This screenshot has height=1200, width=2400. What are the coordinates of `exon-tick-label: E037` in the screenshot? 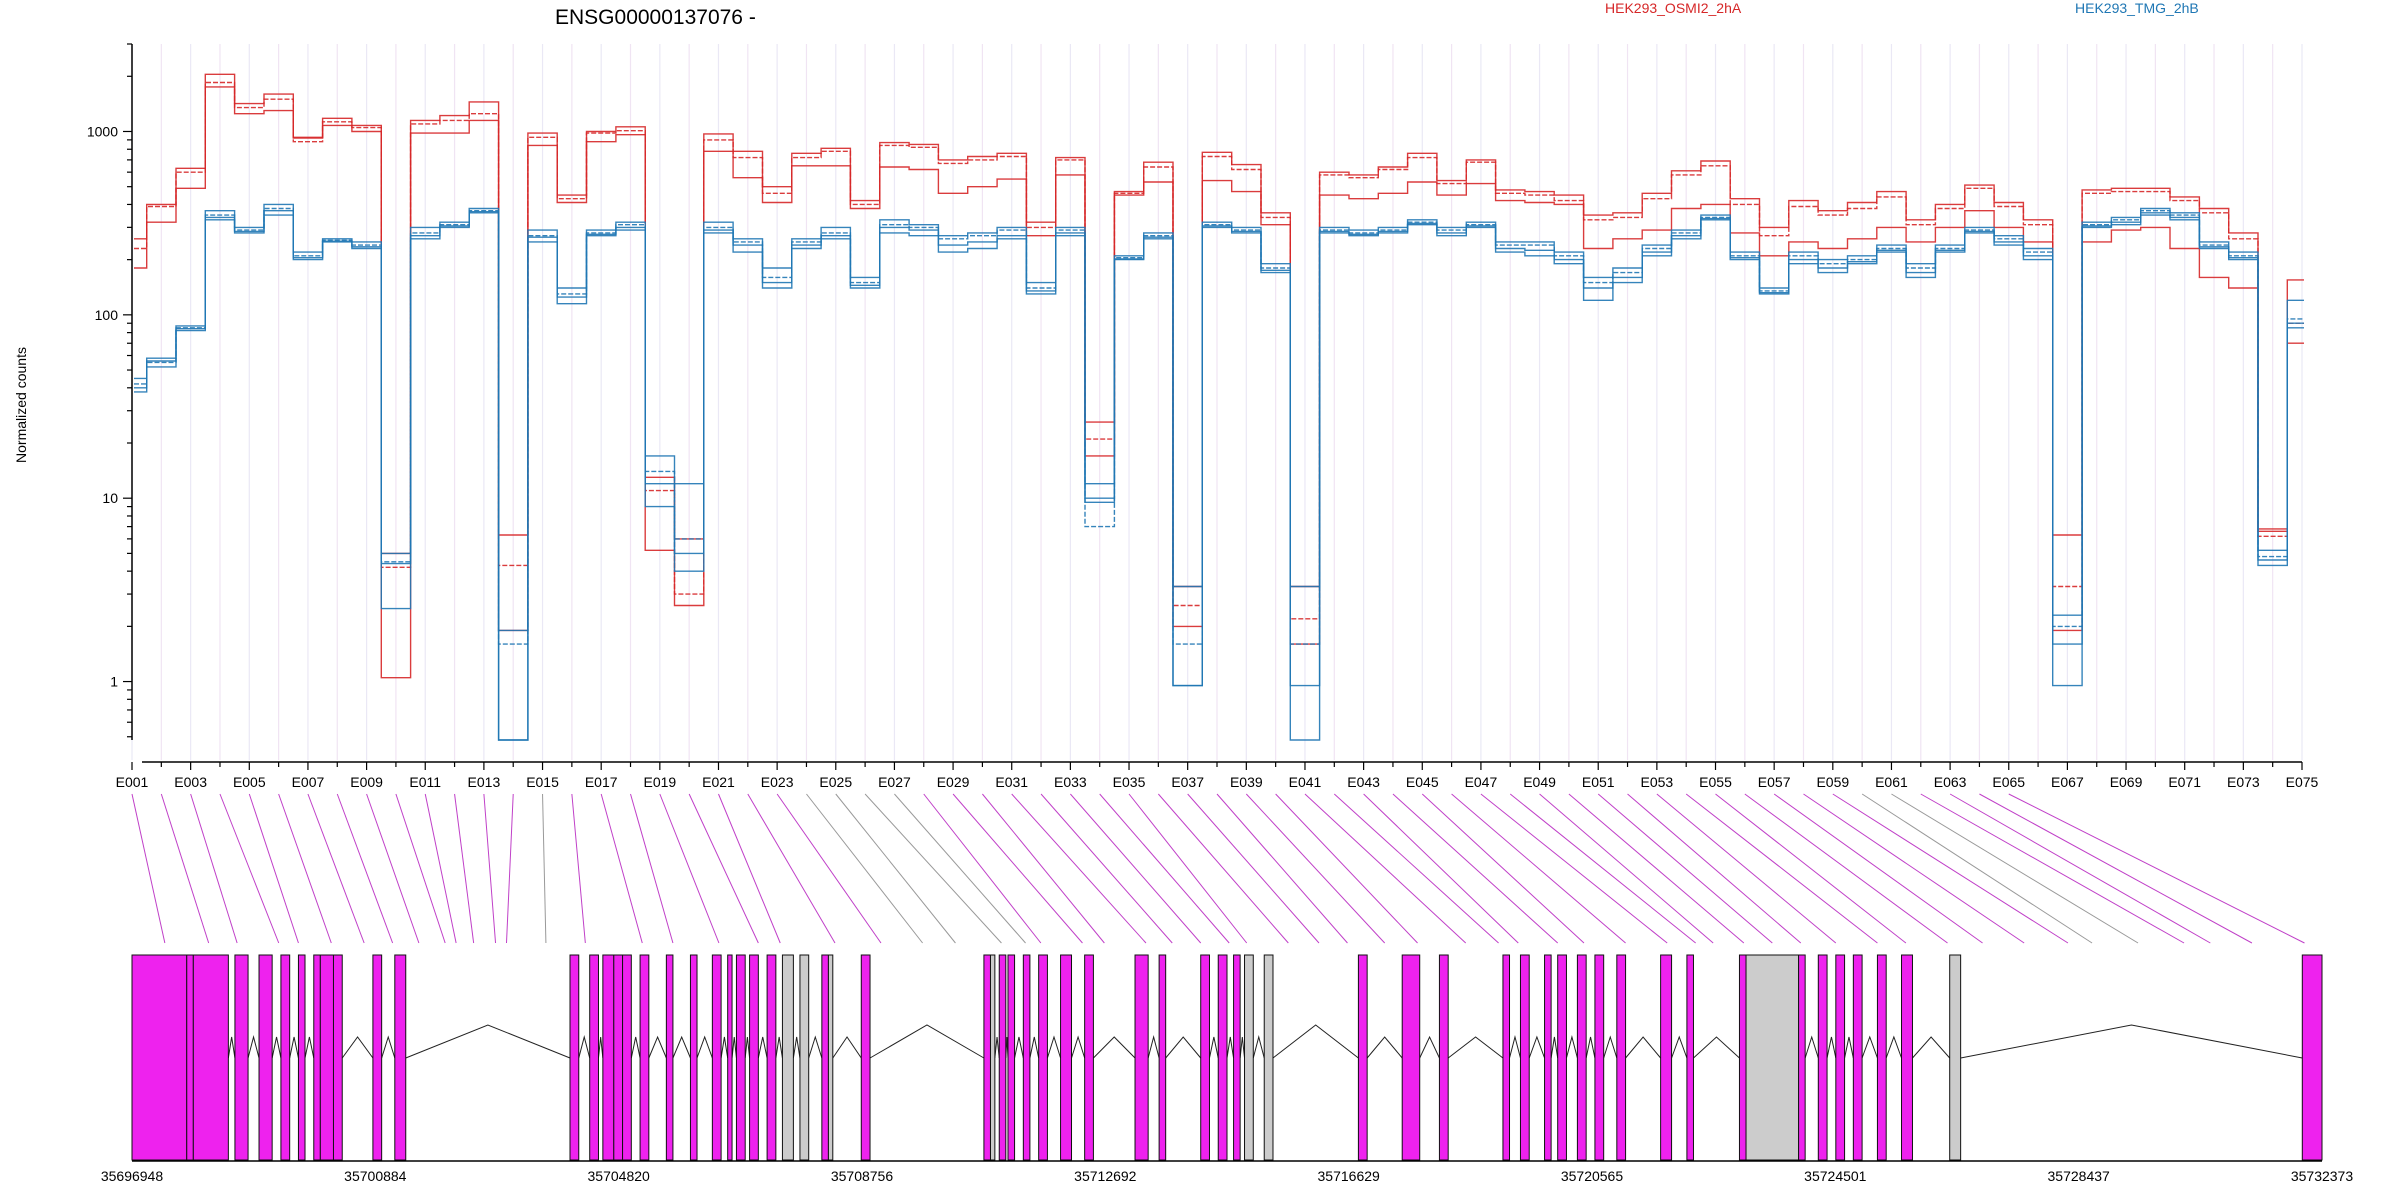 It's located at (1187, 782).